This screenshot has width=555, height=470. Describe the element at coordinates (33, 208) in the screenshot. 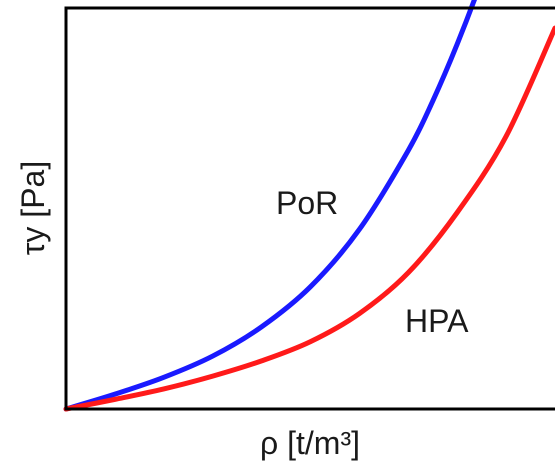

I see `y-axis-label: τy [Pa]` at that location.